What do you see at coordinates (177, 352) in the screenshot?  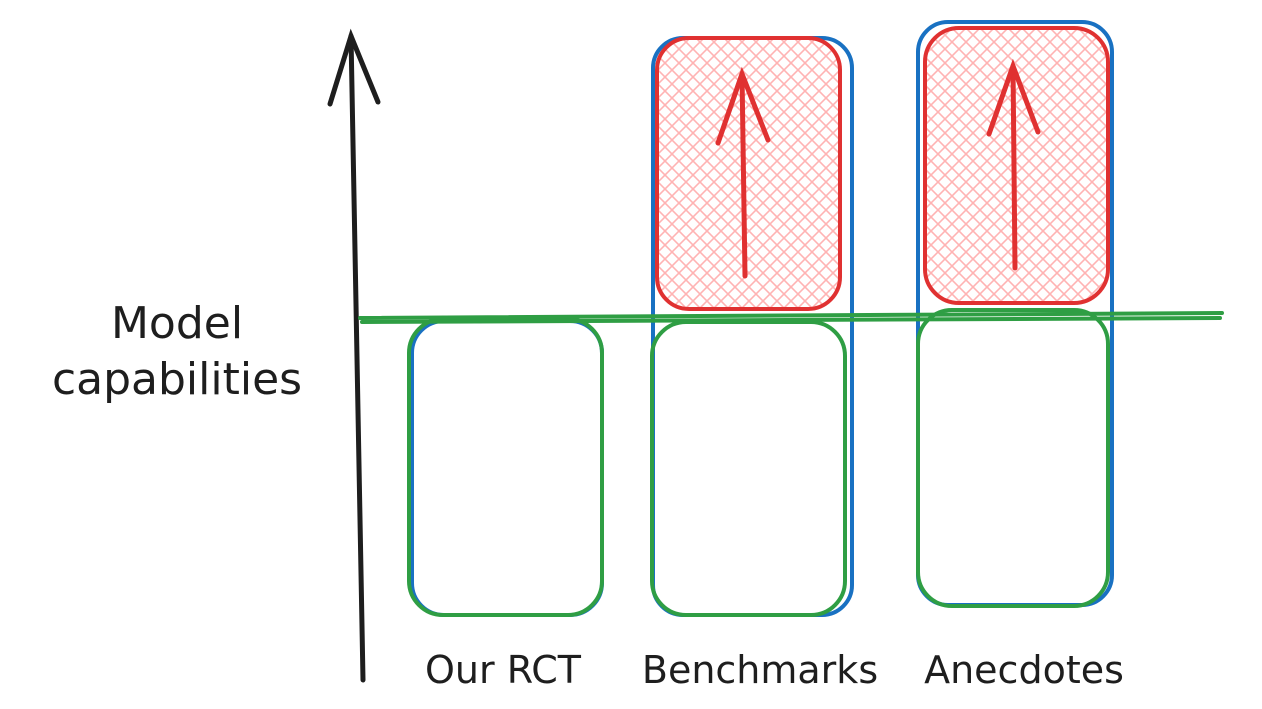 I see `y-axis-label: Model capabilities` at bounding box center [177, 352].